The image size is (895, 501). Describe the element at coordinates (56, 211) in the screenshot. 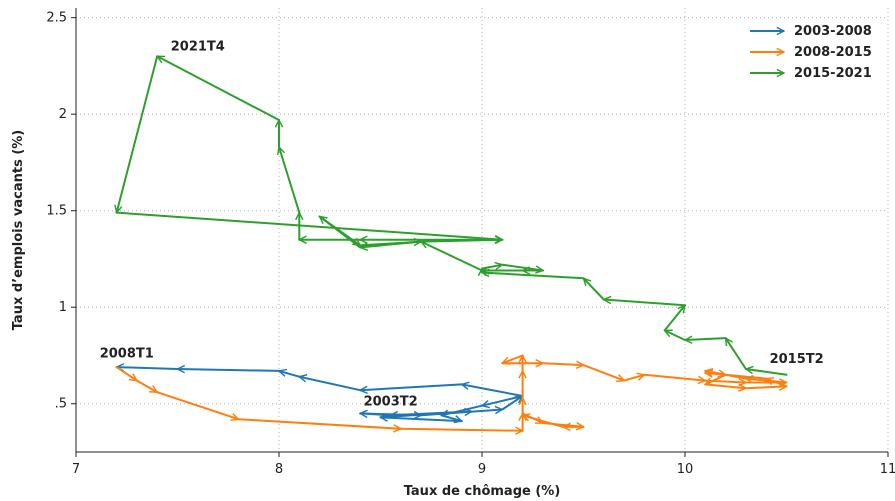

I see `y-tick-label: 1.5` at that location.